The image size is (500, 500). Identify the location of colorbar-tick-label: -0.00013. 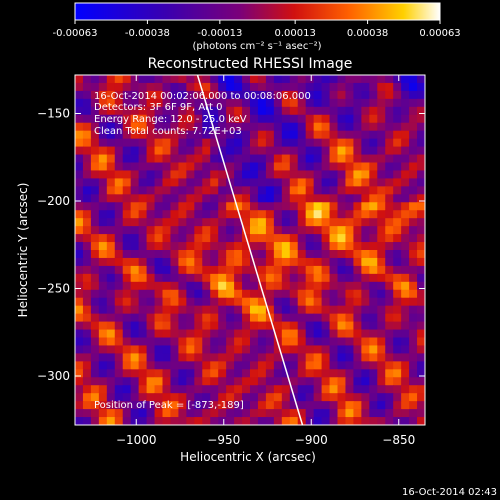
(219, 33).